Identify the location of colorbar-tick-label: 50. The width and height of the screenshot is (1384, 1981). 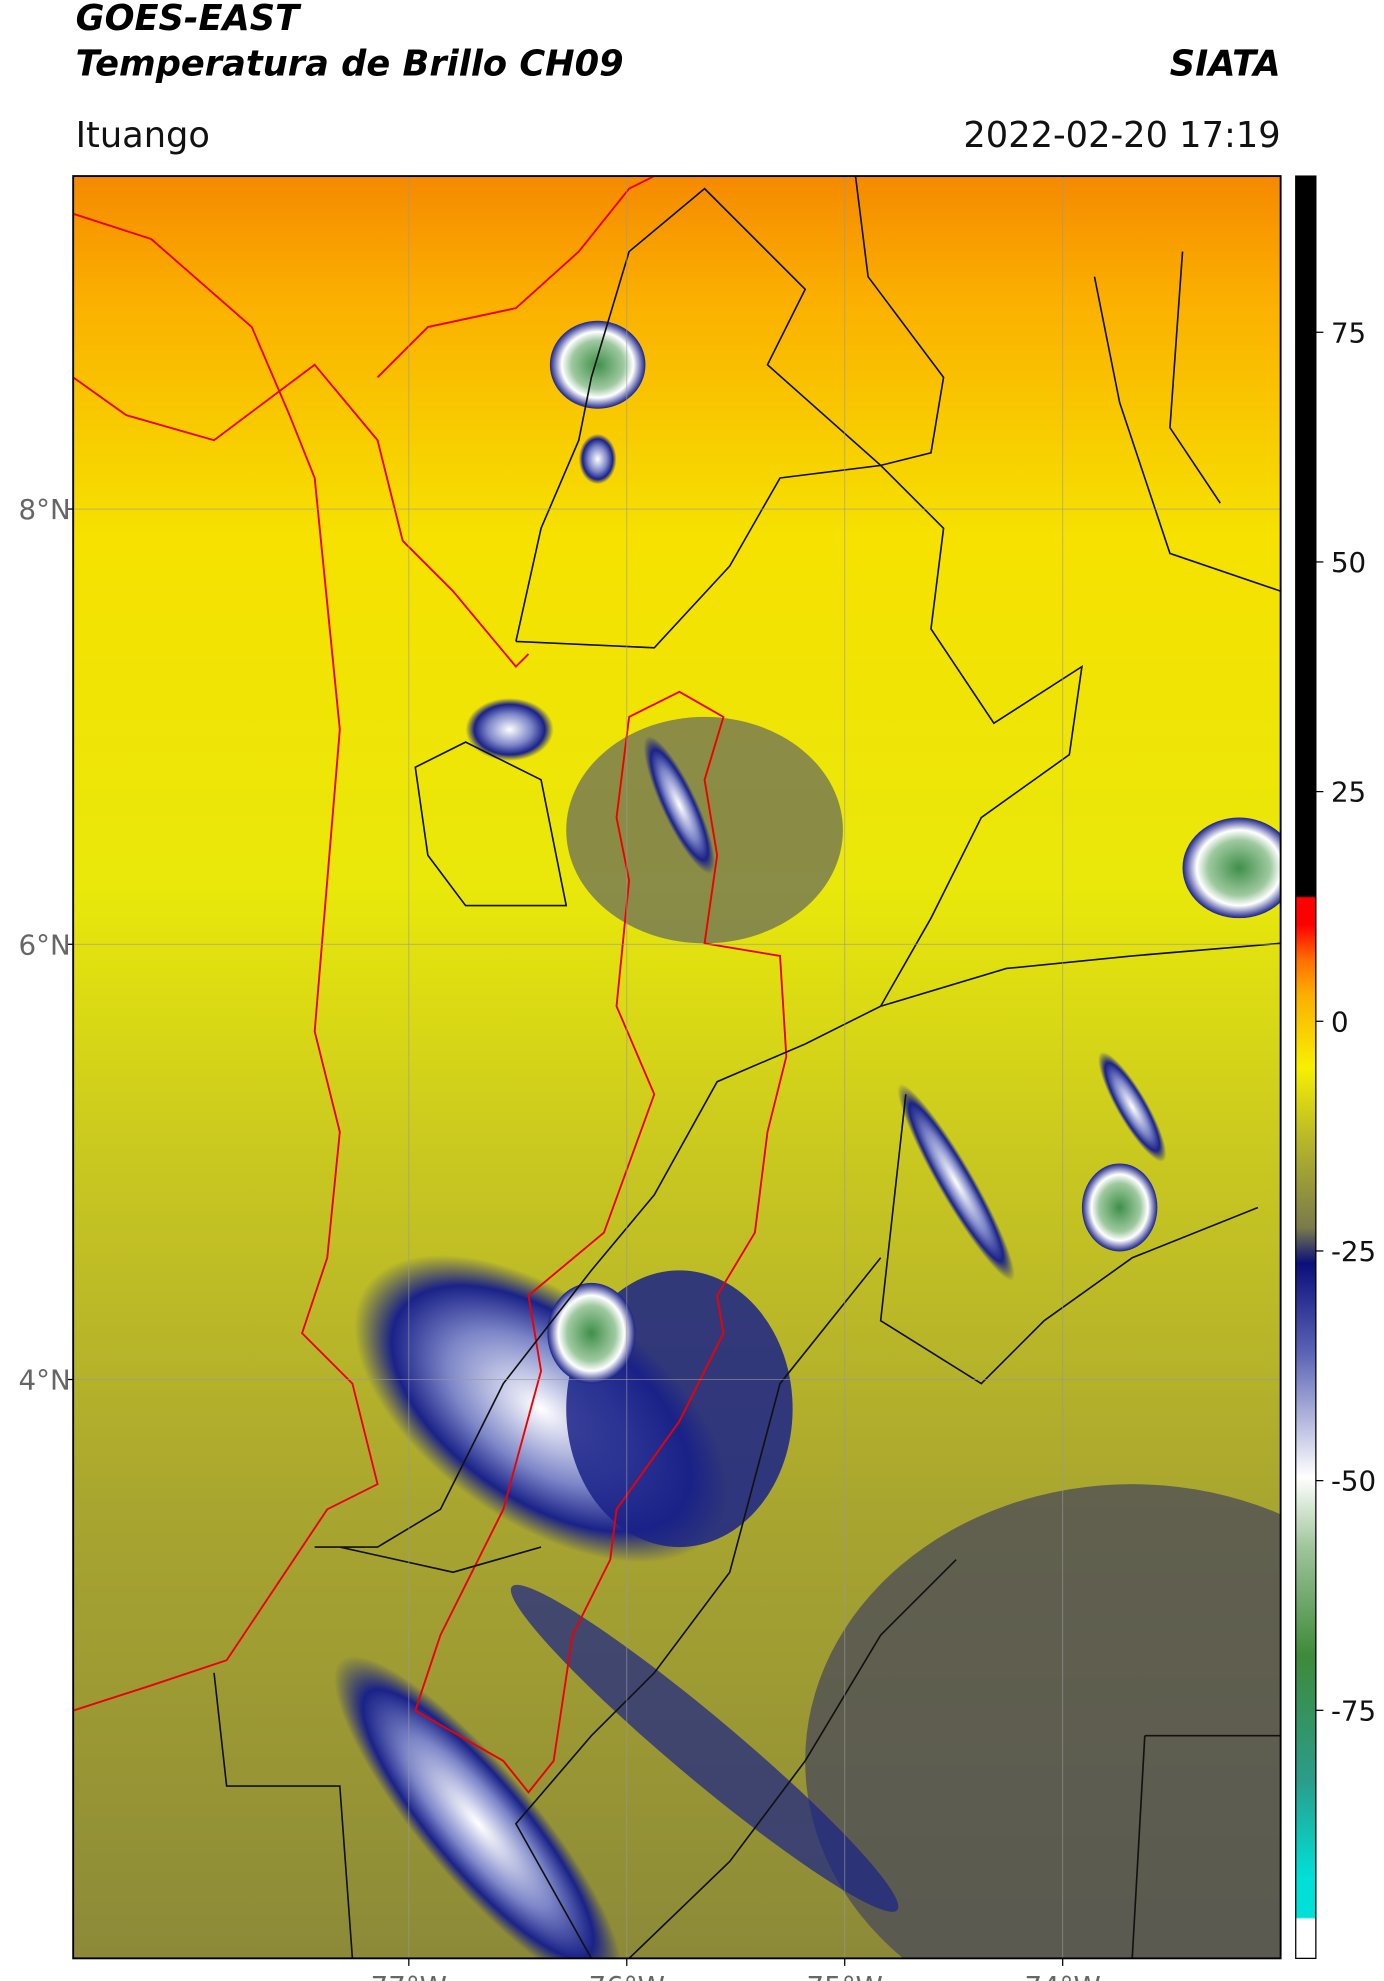
(1348, 562).